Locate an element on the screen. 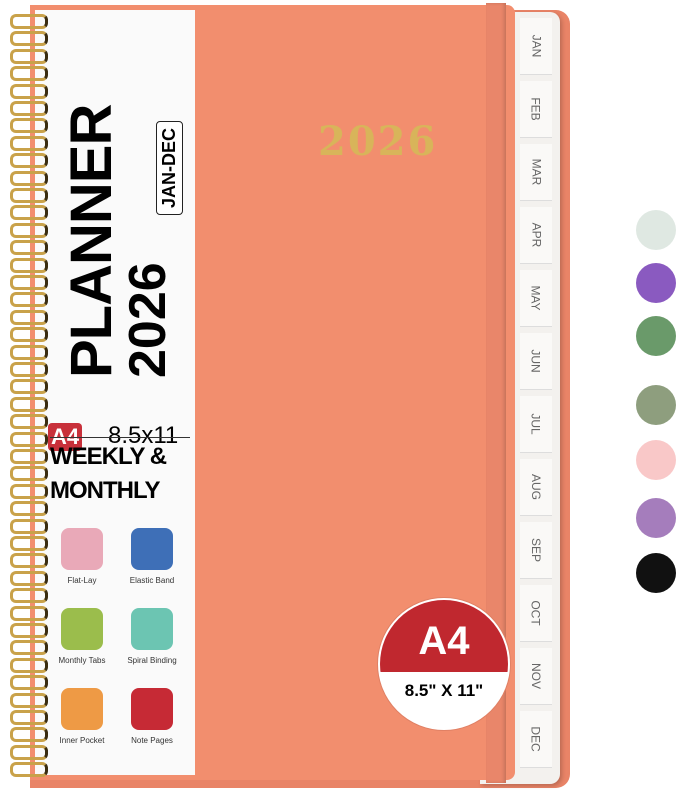 The width and height of the screenshot is (679, 804). month-tab-jun: JUN is located at coordinates (536, 361).